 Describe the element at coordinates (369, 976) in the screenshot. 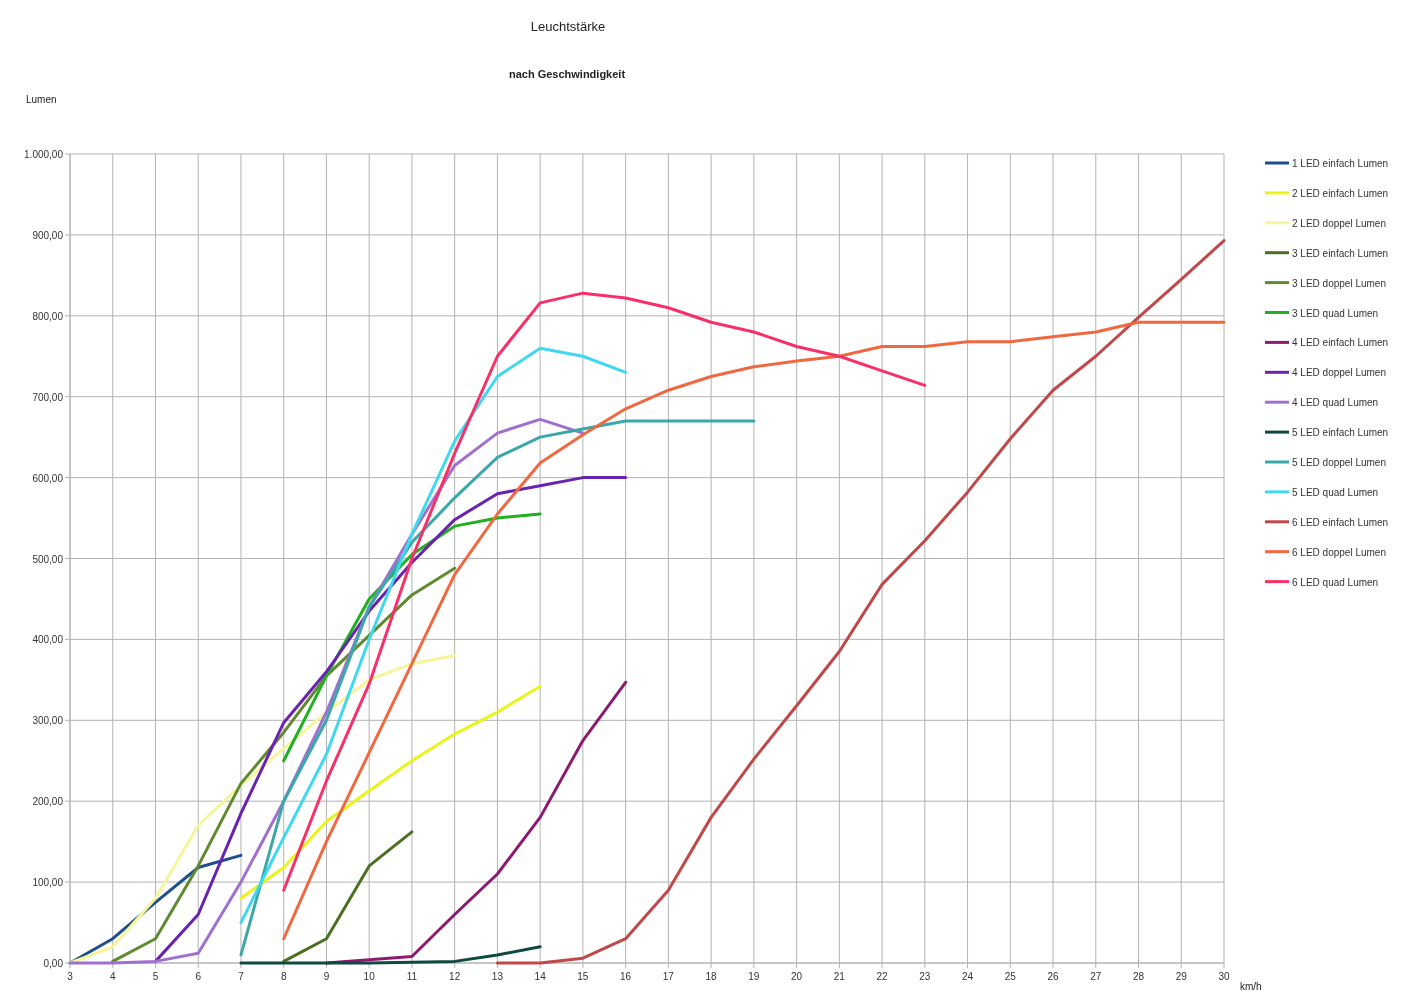

I see `x-tick-label: 10` at that location.